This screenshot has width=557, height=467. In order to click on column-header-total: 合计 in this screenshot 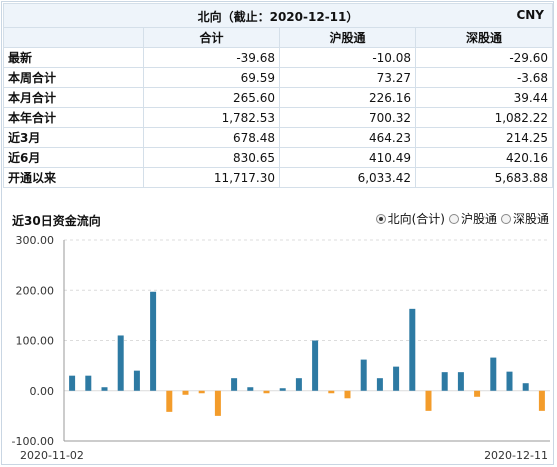, I will do `click(211, 37)`.